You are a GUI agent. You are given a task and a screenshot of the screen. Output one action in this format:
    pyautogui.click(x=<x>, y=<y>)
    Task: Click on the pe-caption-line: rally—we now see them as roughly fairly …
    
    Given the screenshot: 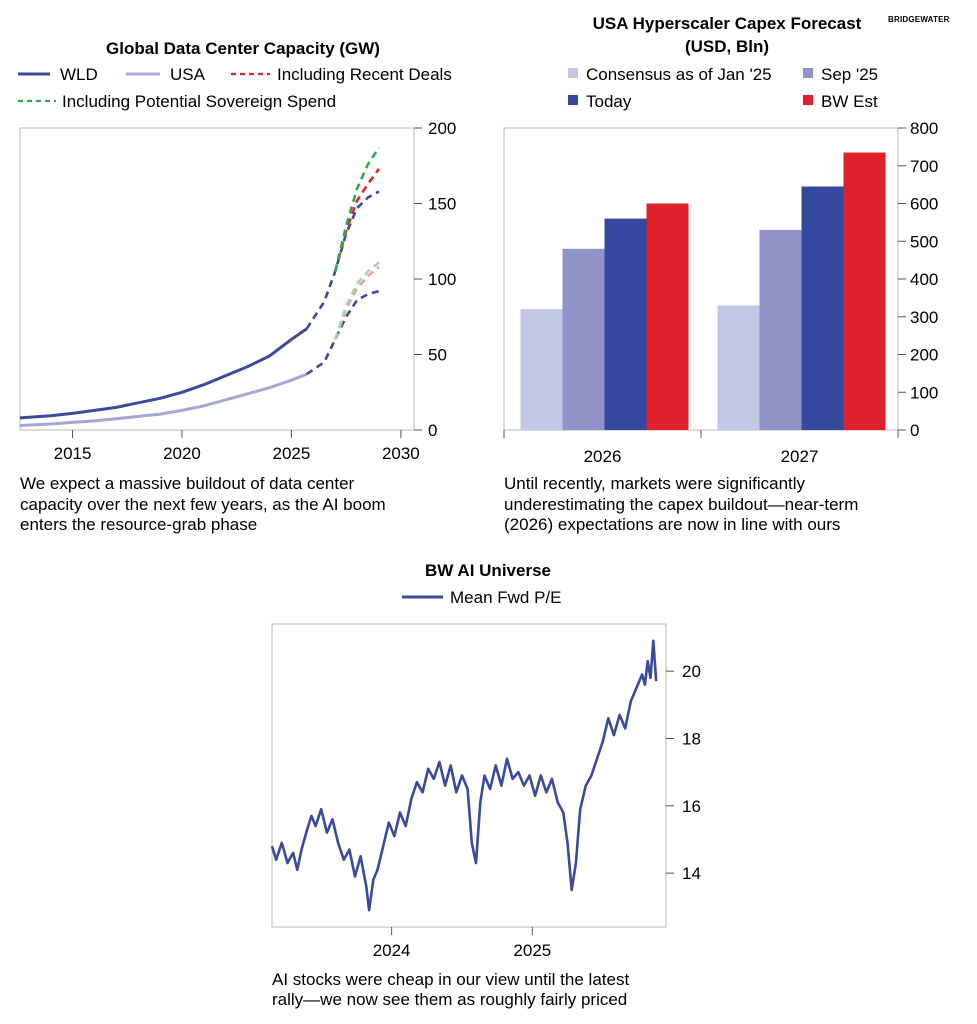 What is the action you would take?
    pyautogui.click(x=449, y=999)
    